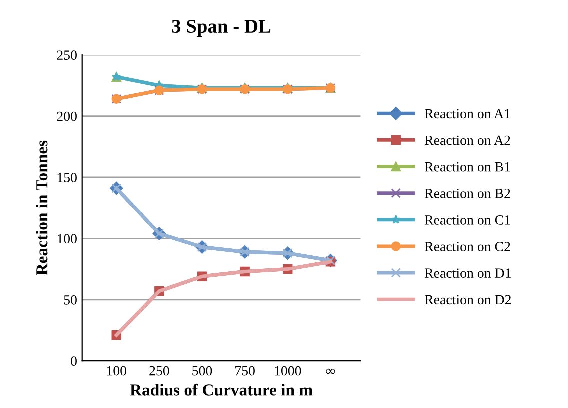 The width and height of the screenshot is (568, 408). What do you see at coordinates (467, 114) in the screenshot?
I see `legend-label: Reaction on A1` at bounding box center [467, 114].